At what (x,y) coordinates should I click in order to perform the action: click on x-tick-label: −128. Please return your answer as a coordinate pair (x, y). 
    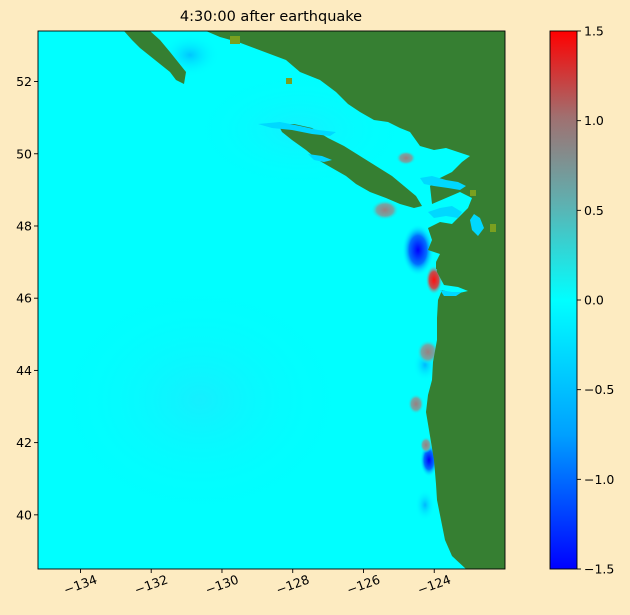
    Looking at the image, I should click on (292, 585).